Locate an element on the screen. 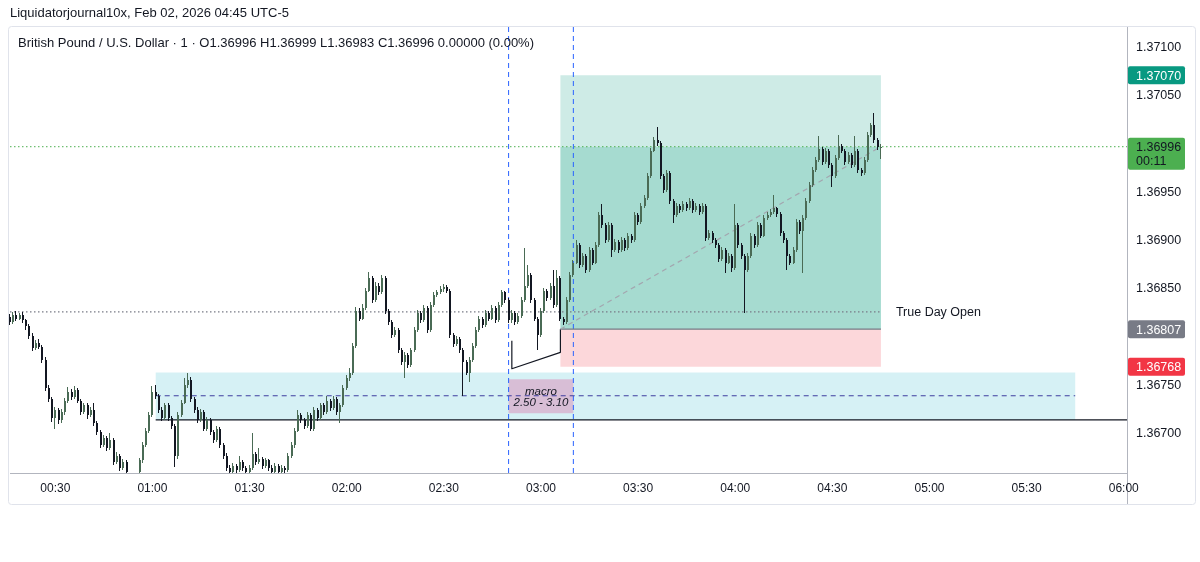 Image resolution: width=1200 pixels, height=562 pixels. x-tick-label: 02:30 is located at coordinates (444, 488).